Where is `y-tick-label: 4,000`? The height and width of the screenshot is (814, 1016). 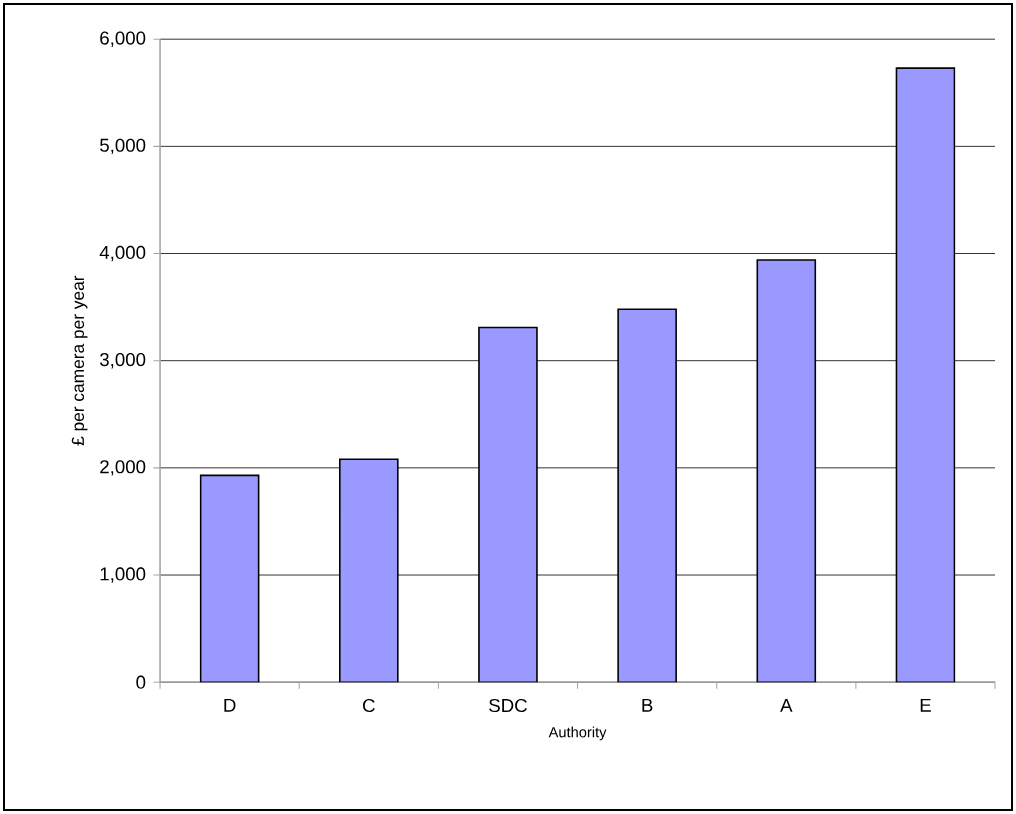
y-tick-label: 4,000 is located at coordinates (122, 253).